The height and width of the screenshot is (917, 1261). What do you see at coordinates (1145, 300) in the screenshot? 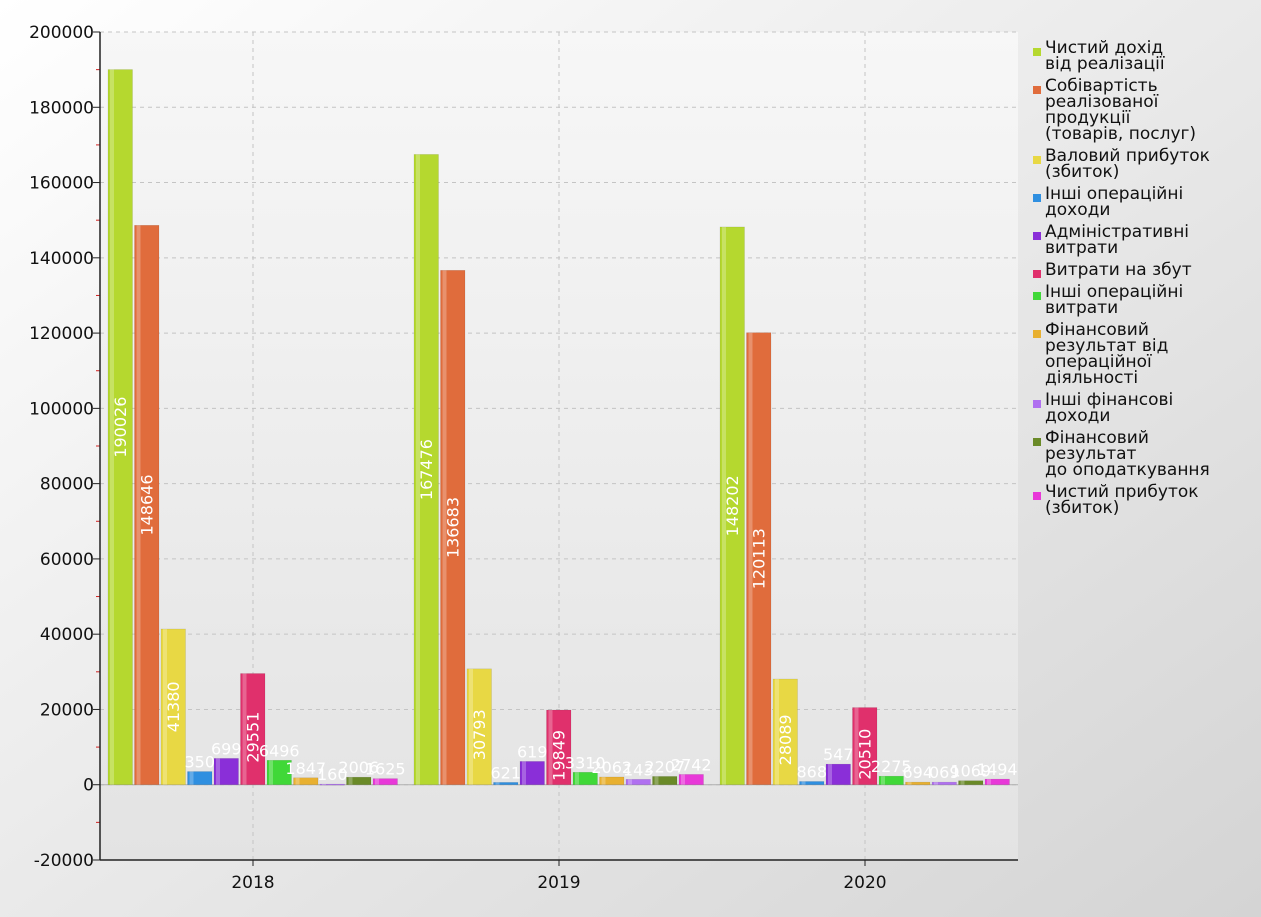
I see `legend-item: Інші операційні витрати` at bounding box center [1145, 300].